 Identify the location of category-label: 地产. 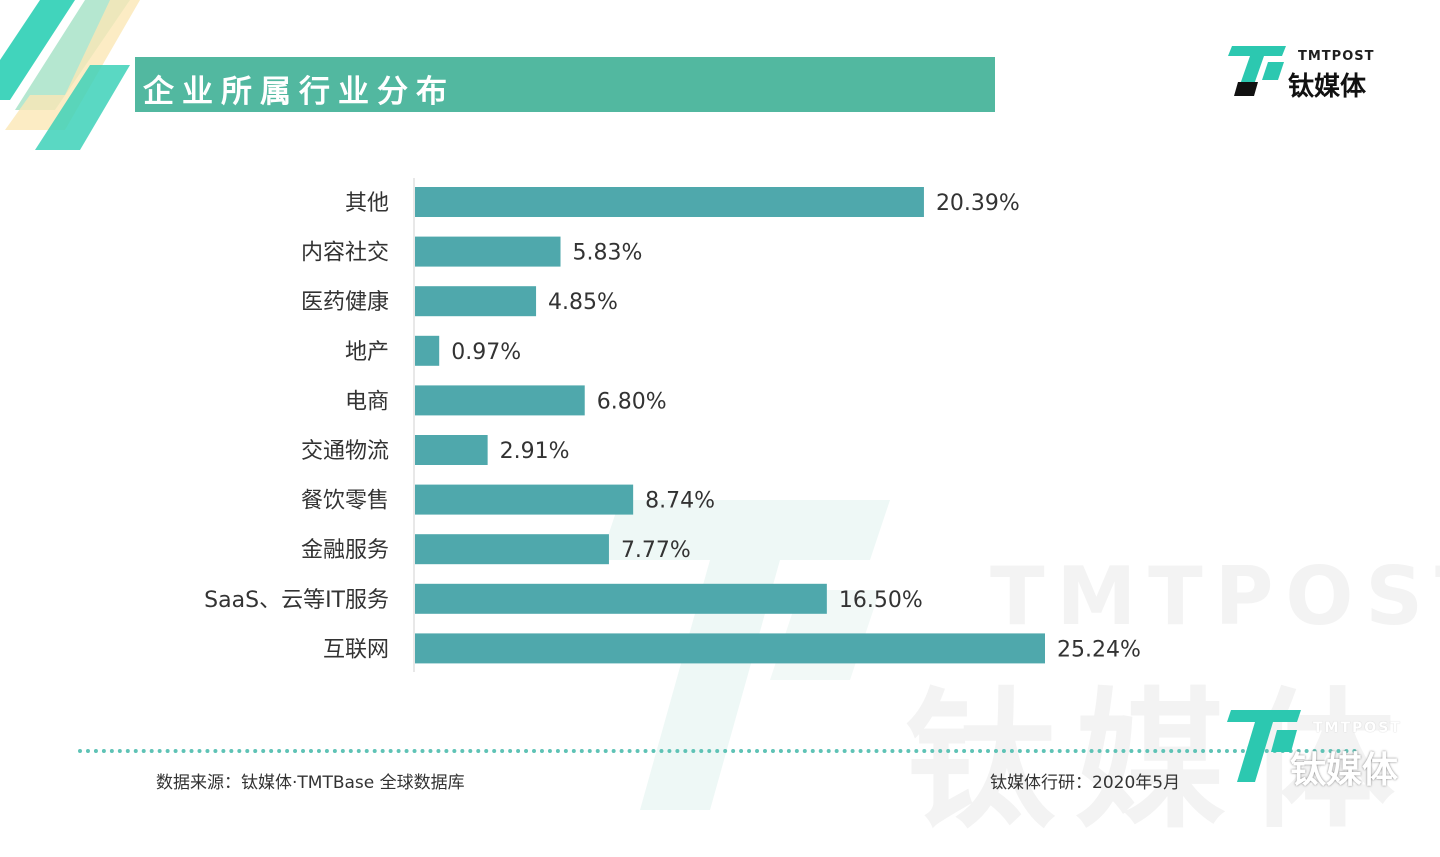
(367, 352).